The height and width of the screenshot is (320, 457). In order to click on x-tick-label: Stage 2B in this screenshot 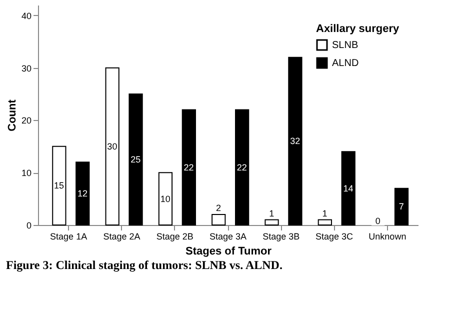, I will do `click(175, 237)`.